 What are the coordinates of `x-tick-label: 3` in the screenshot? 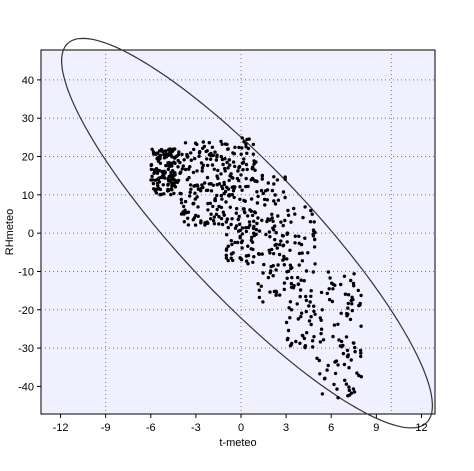 It's located at (286, 428).